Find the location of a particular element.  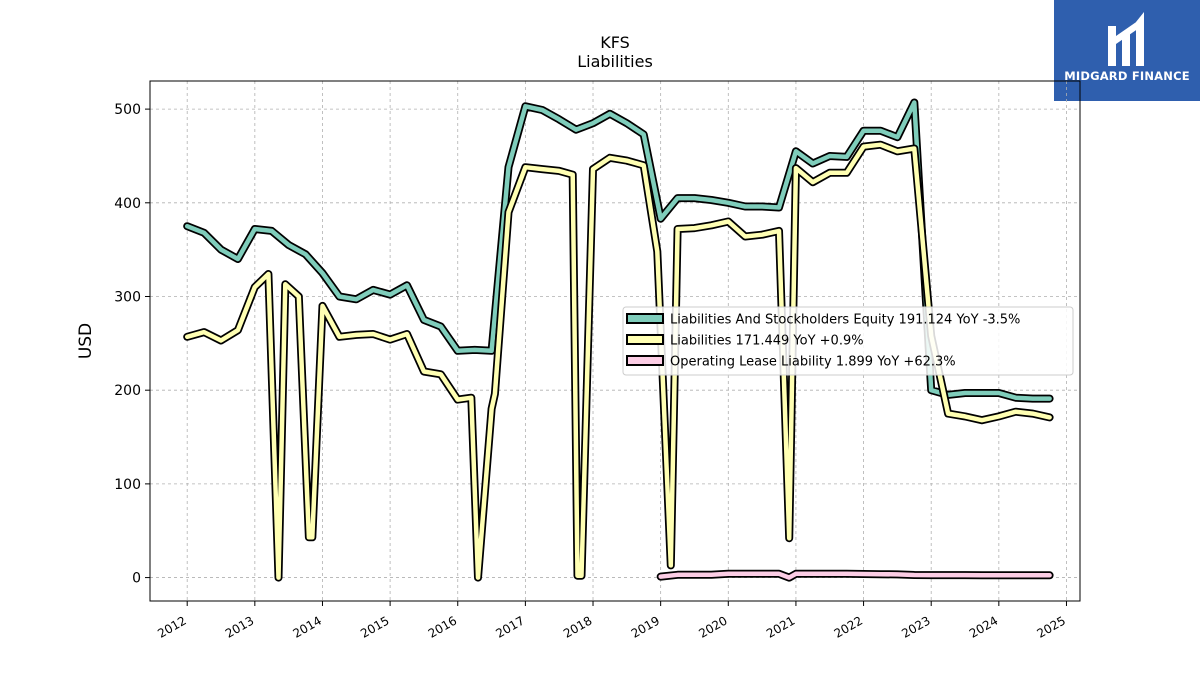

x-tick-label: 2014 is located at coordinates (307, 626).